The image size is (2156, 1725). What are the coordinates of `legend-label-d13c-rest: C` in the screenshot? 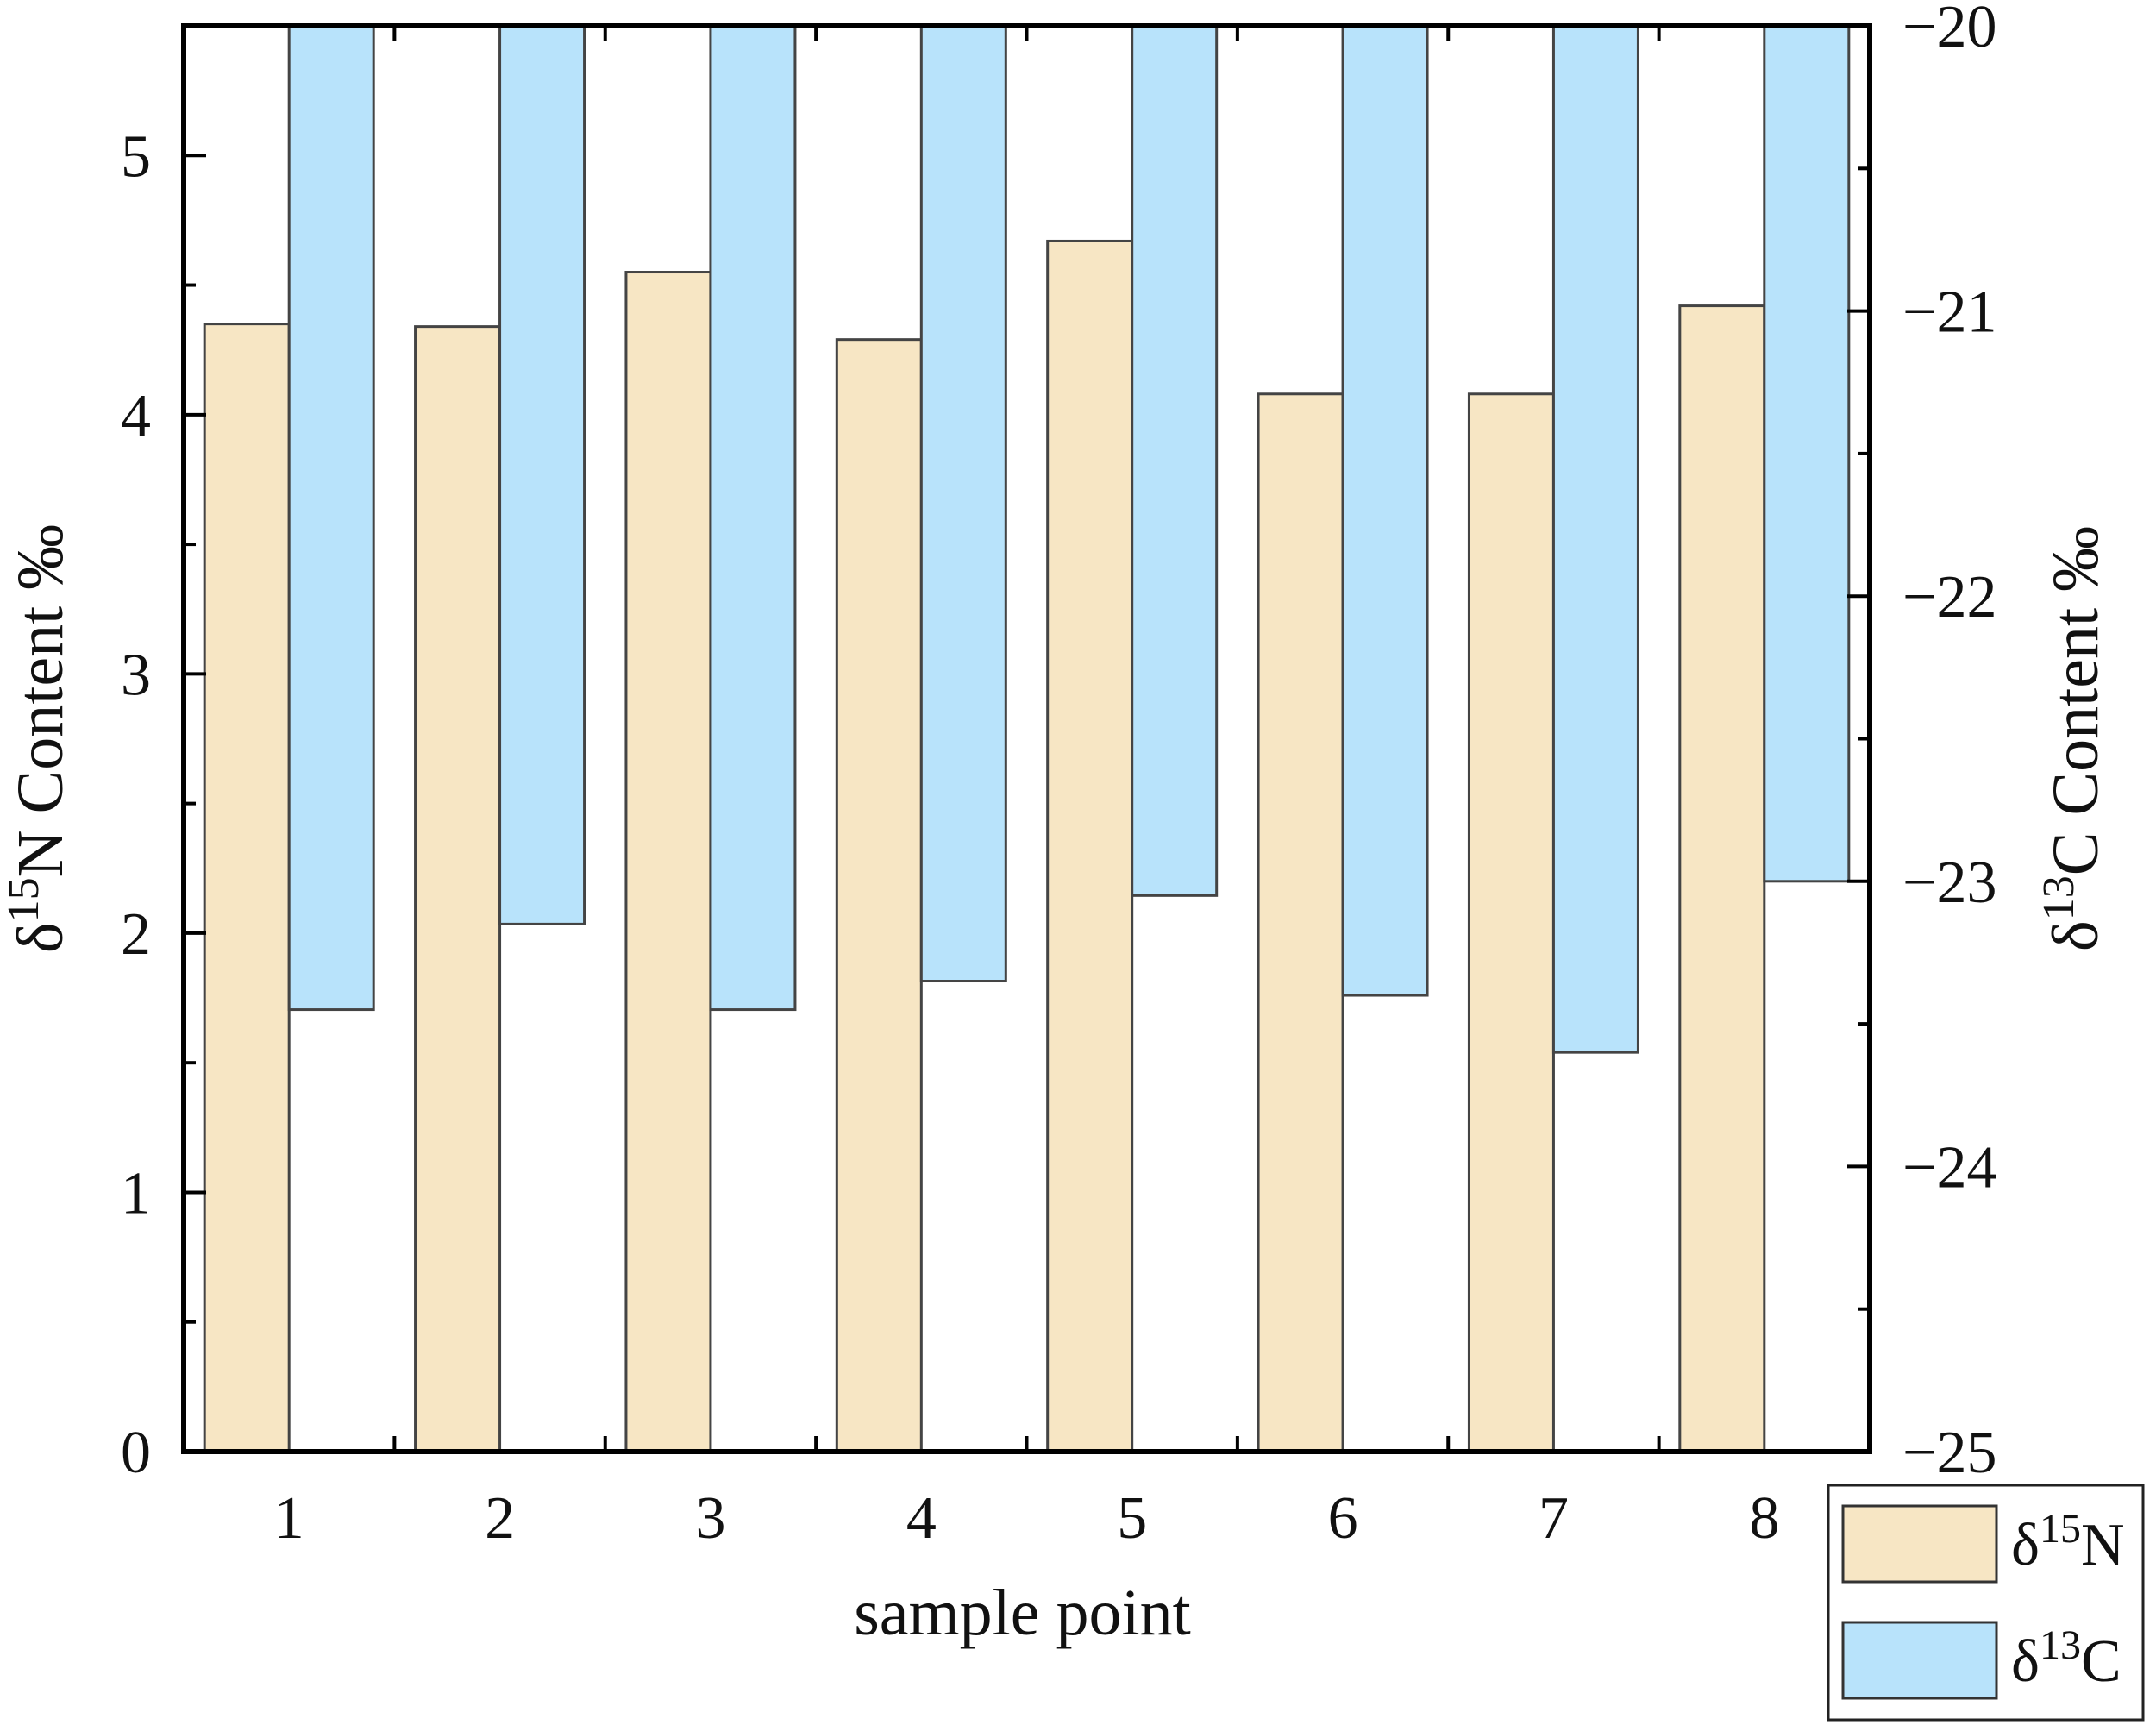 It's located at (2101, 1662).